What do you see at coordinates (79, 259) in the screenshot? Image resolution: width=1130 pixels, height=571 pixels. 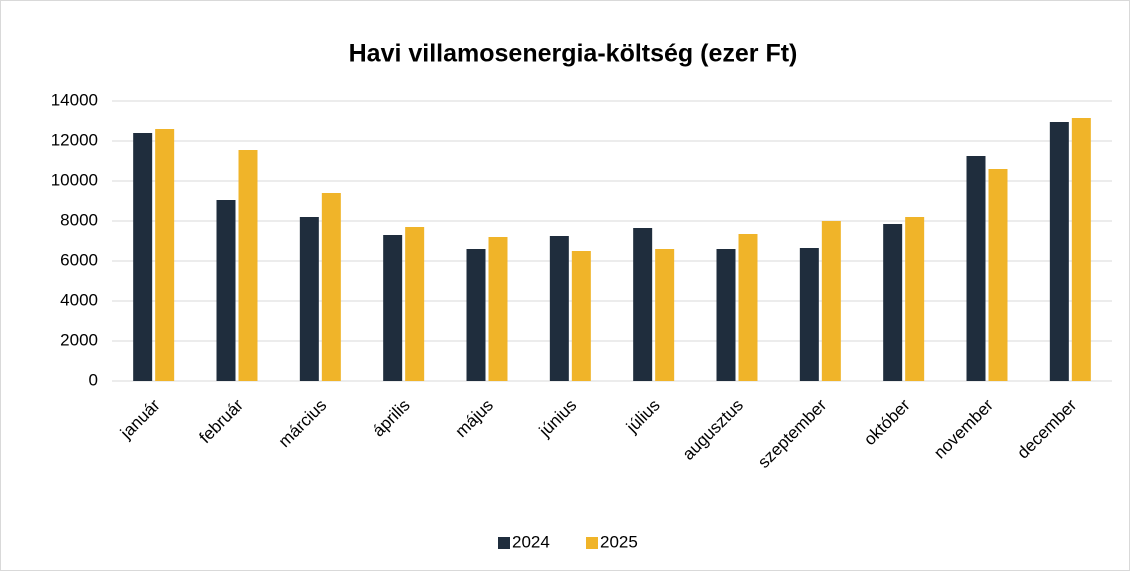 I see `y-tick-label: 6000` at bounding box center [79, 259].